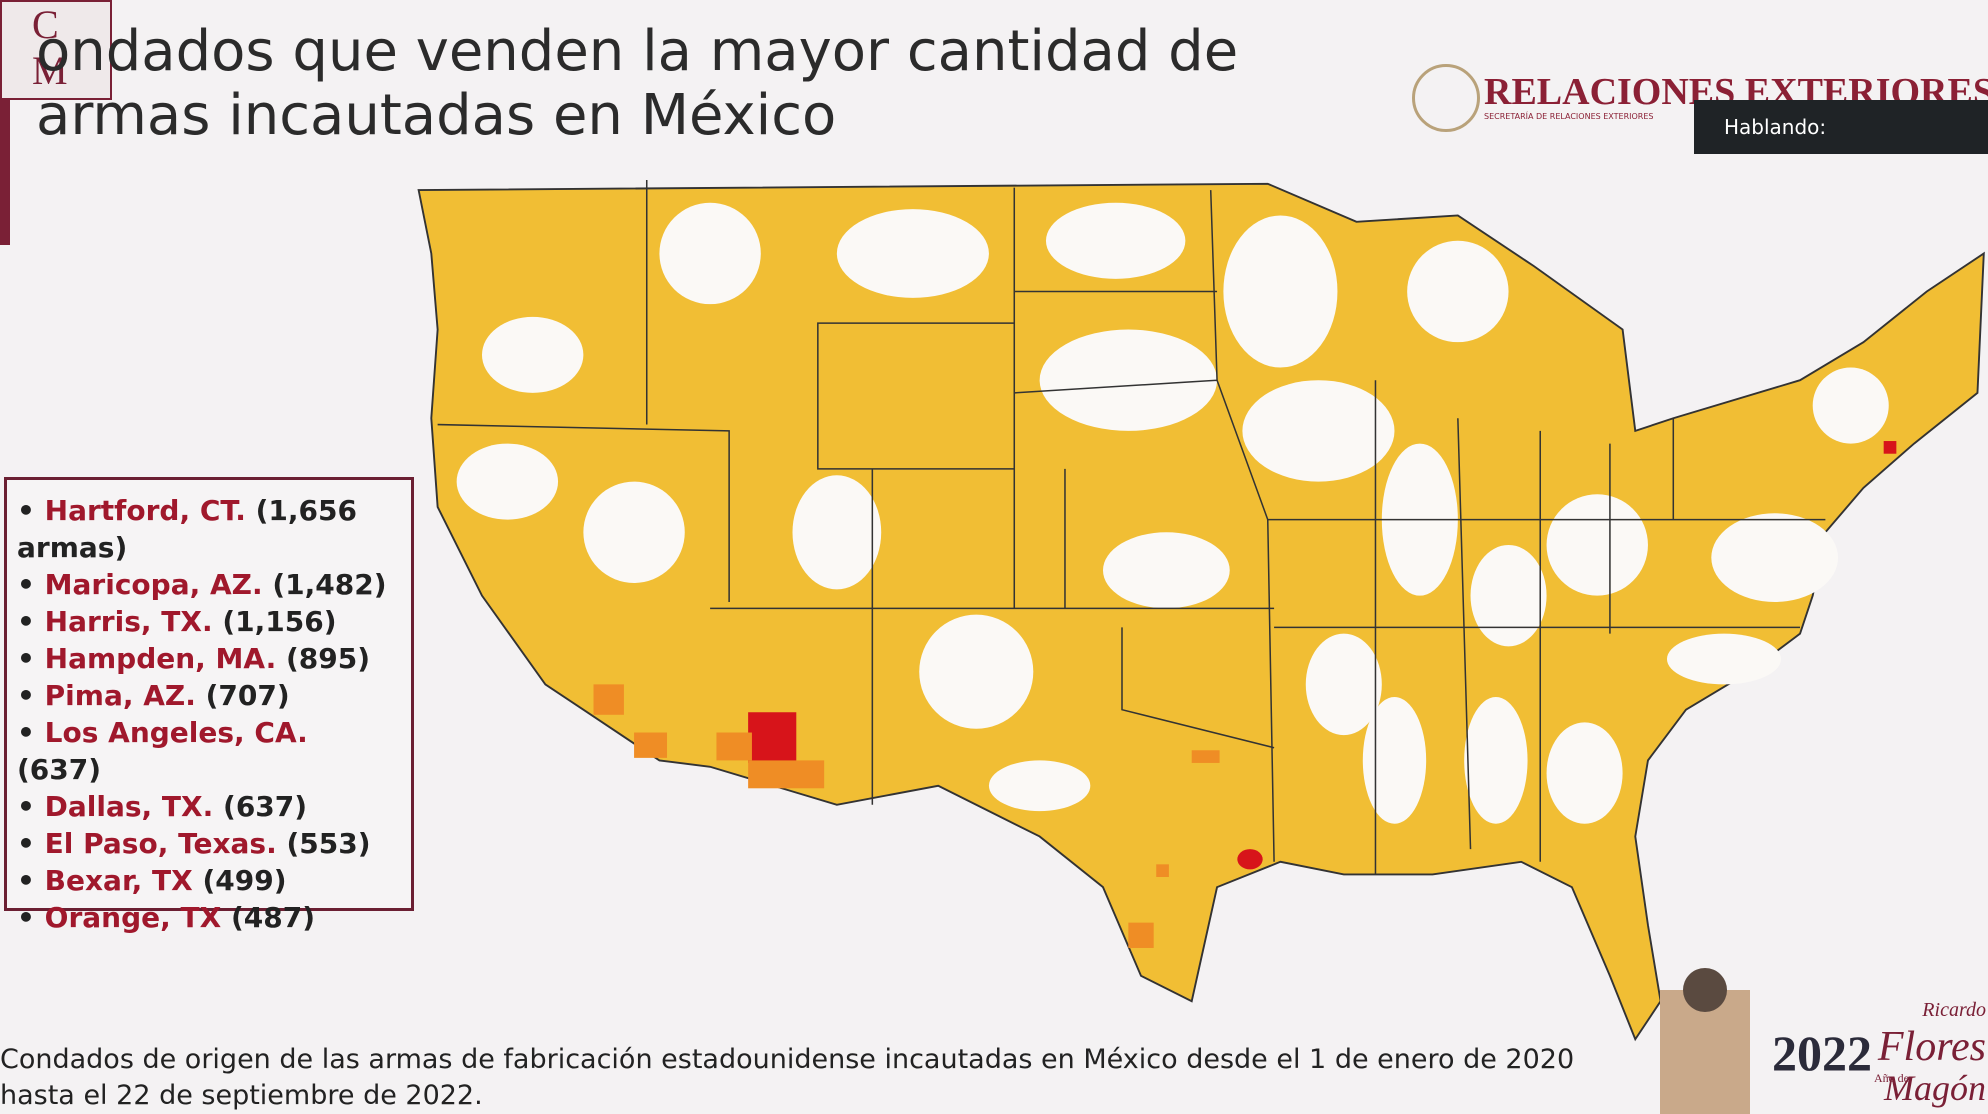 The image size is (1988, 1114). I want to click on portrait-head, so click(1705, 990).